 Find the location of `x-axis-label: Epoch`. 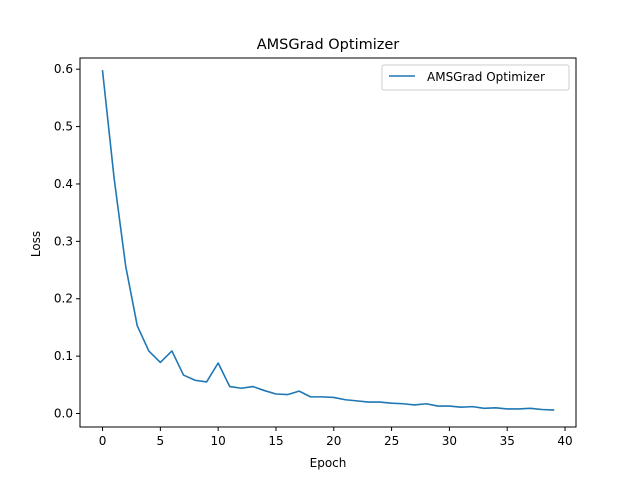

x-axis-label: Epoch is located at coordinates (328, 463).